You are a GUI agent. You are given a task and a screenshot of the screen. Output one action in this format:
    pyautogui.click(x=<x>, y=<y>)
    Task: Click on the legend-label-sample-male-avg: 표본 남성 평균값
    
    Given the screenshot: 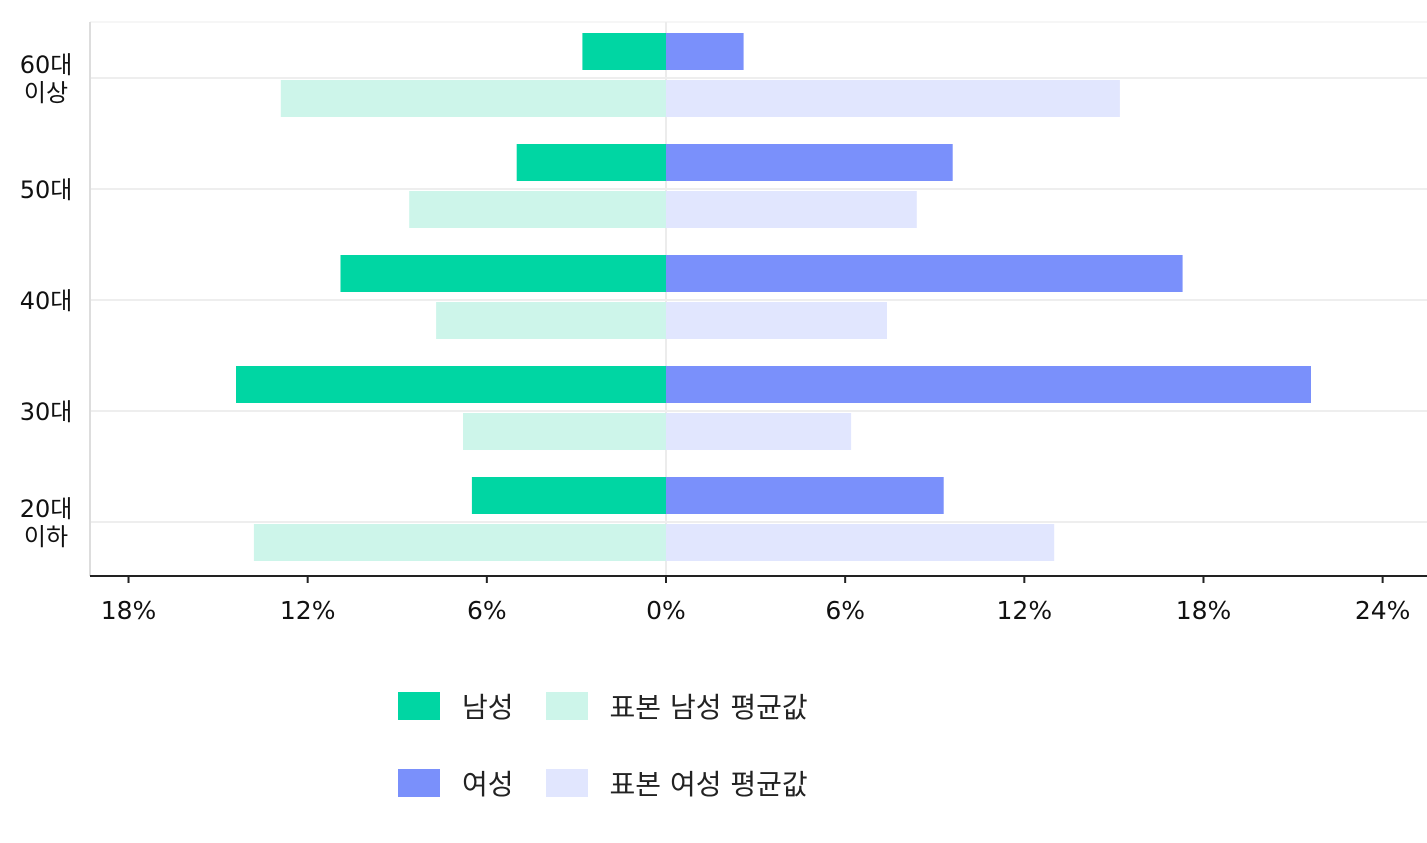 What is the action you would take?
    pyautogui.click(x=708, y=707)
    